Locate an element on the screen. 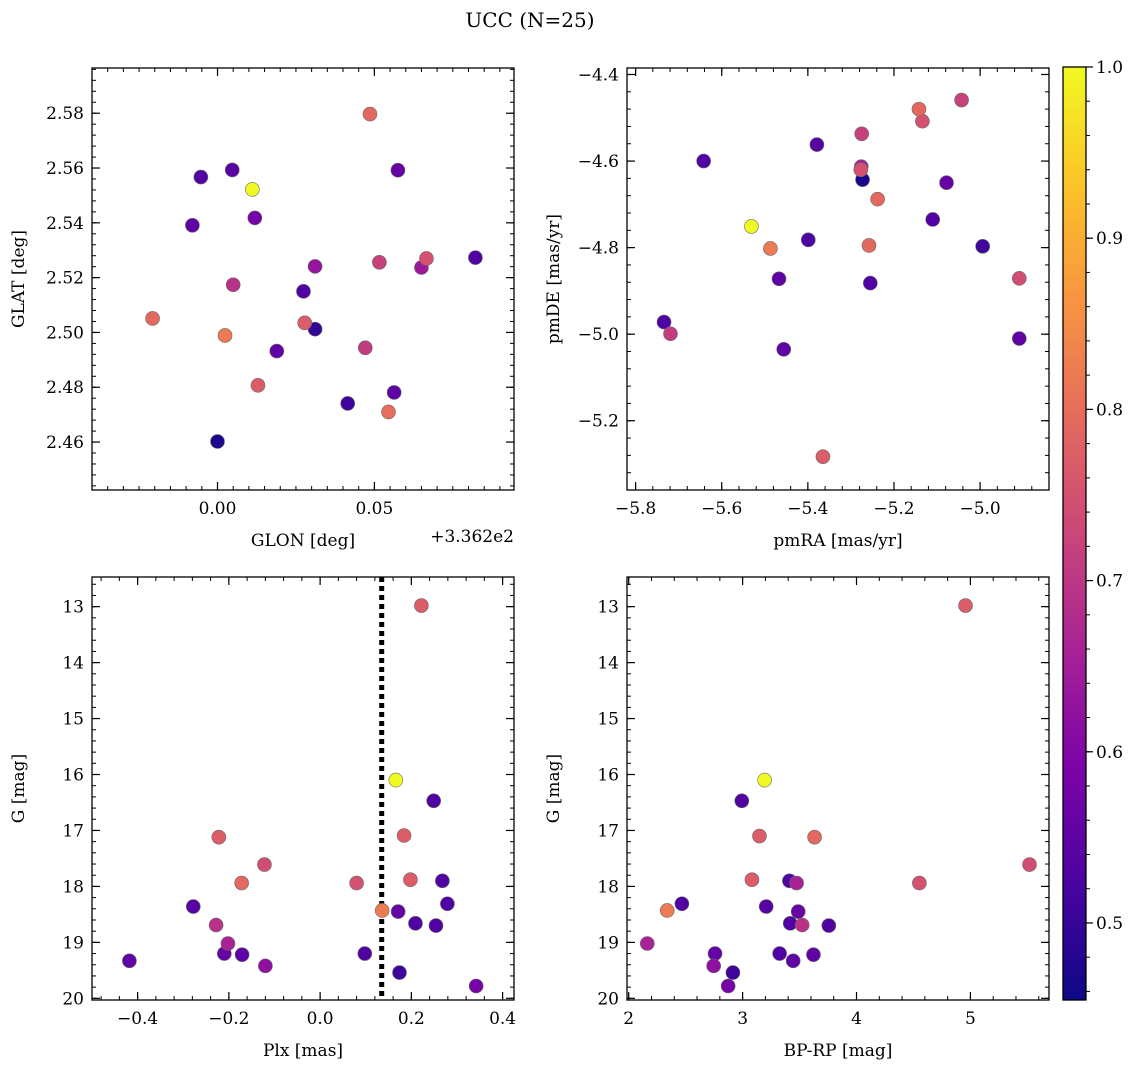  x-tick-label: −5.6 is located at coordinates (721, 509).